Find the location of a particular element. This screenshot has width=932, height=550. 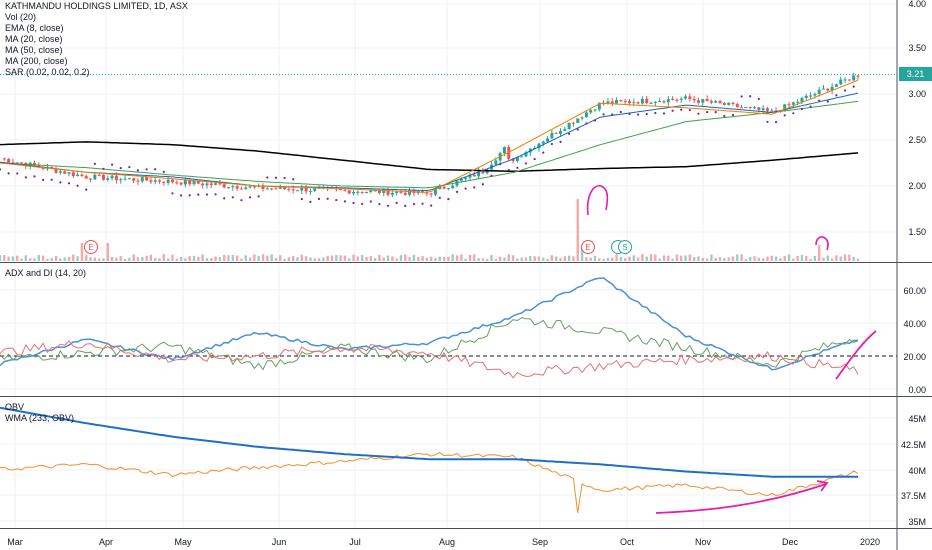

obv-tick: 40M is located at coordinates (917, 471).